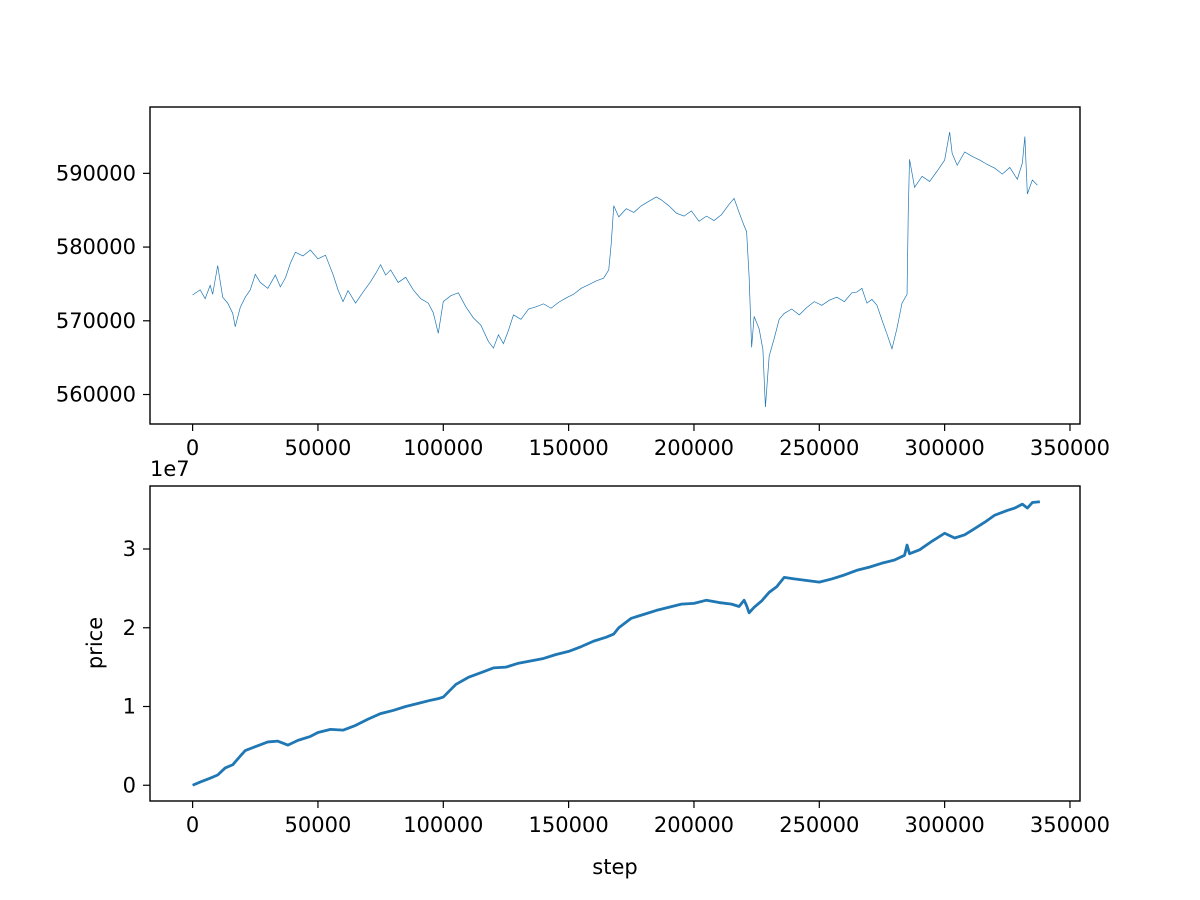 The height and width of the screenshot is (900, 1200). I want to click on top-y-axis-ticks: 560000 570000 580000 590000, so click(103, 284).